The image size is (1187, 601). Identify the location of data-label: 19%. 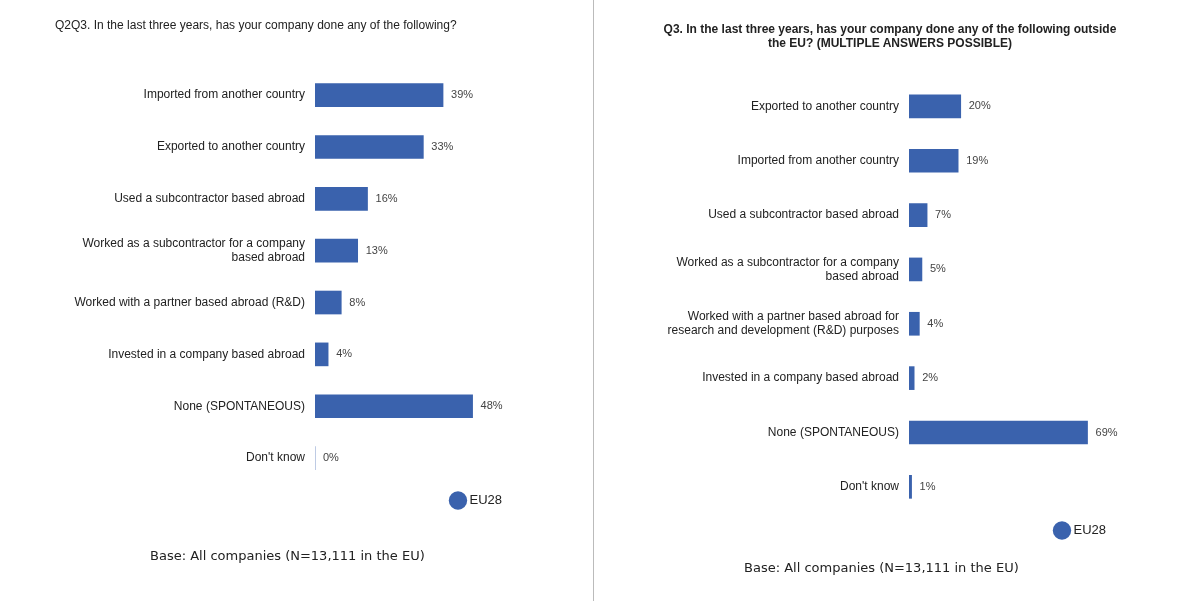
(977, 159).